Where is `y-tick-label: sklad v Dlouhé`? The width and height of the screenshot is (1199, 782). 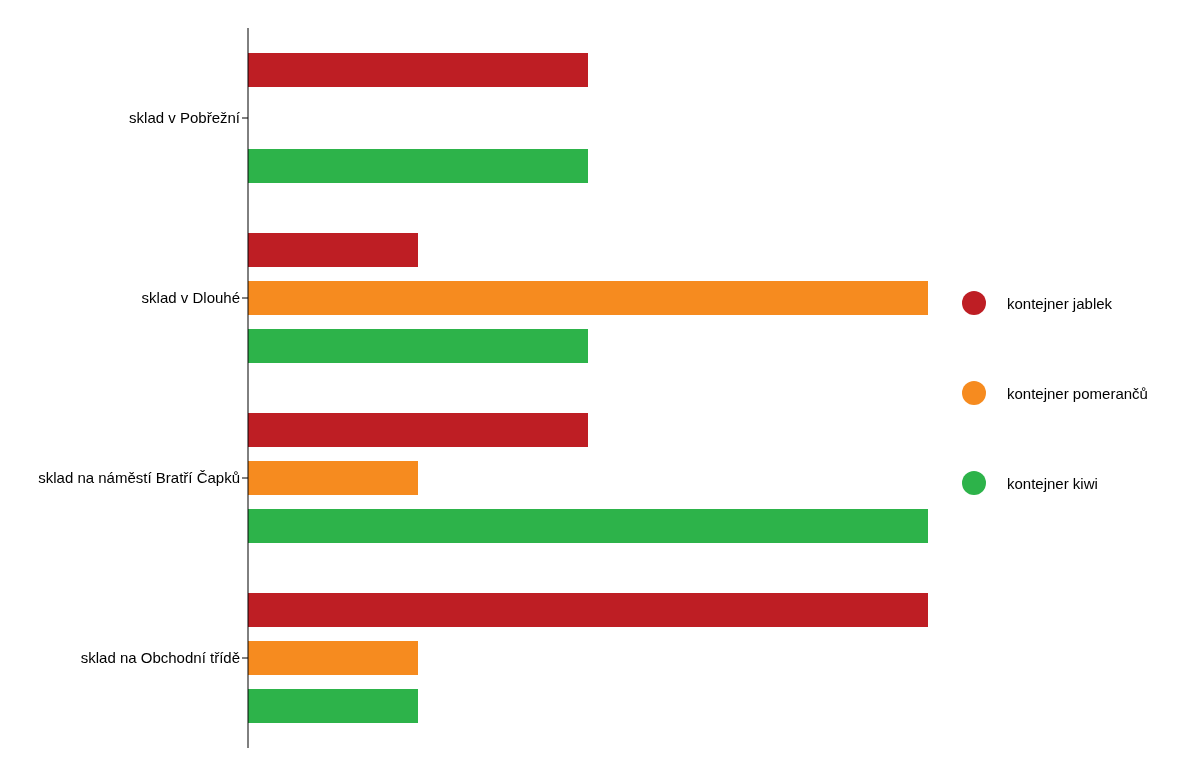 y-tick-label: sklad v Dlouhé is located at coordinates (190, 298).